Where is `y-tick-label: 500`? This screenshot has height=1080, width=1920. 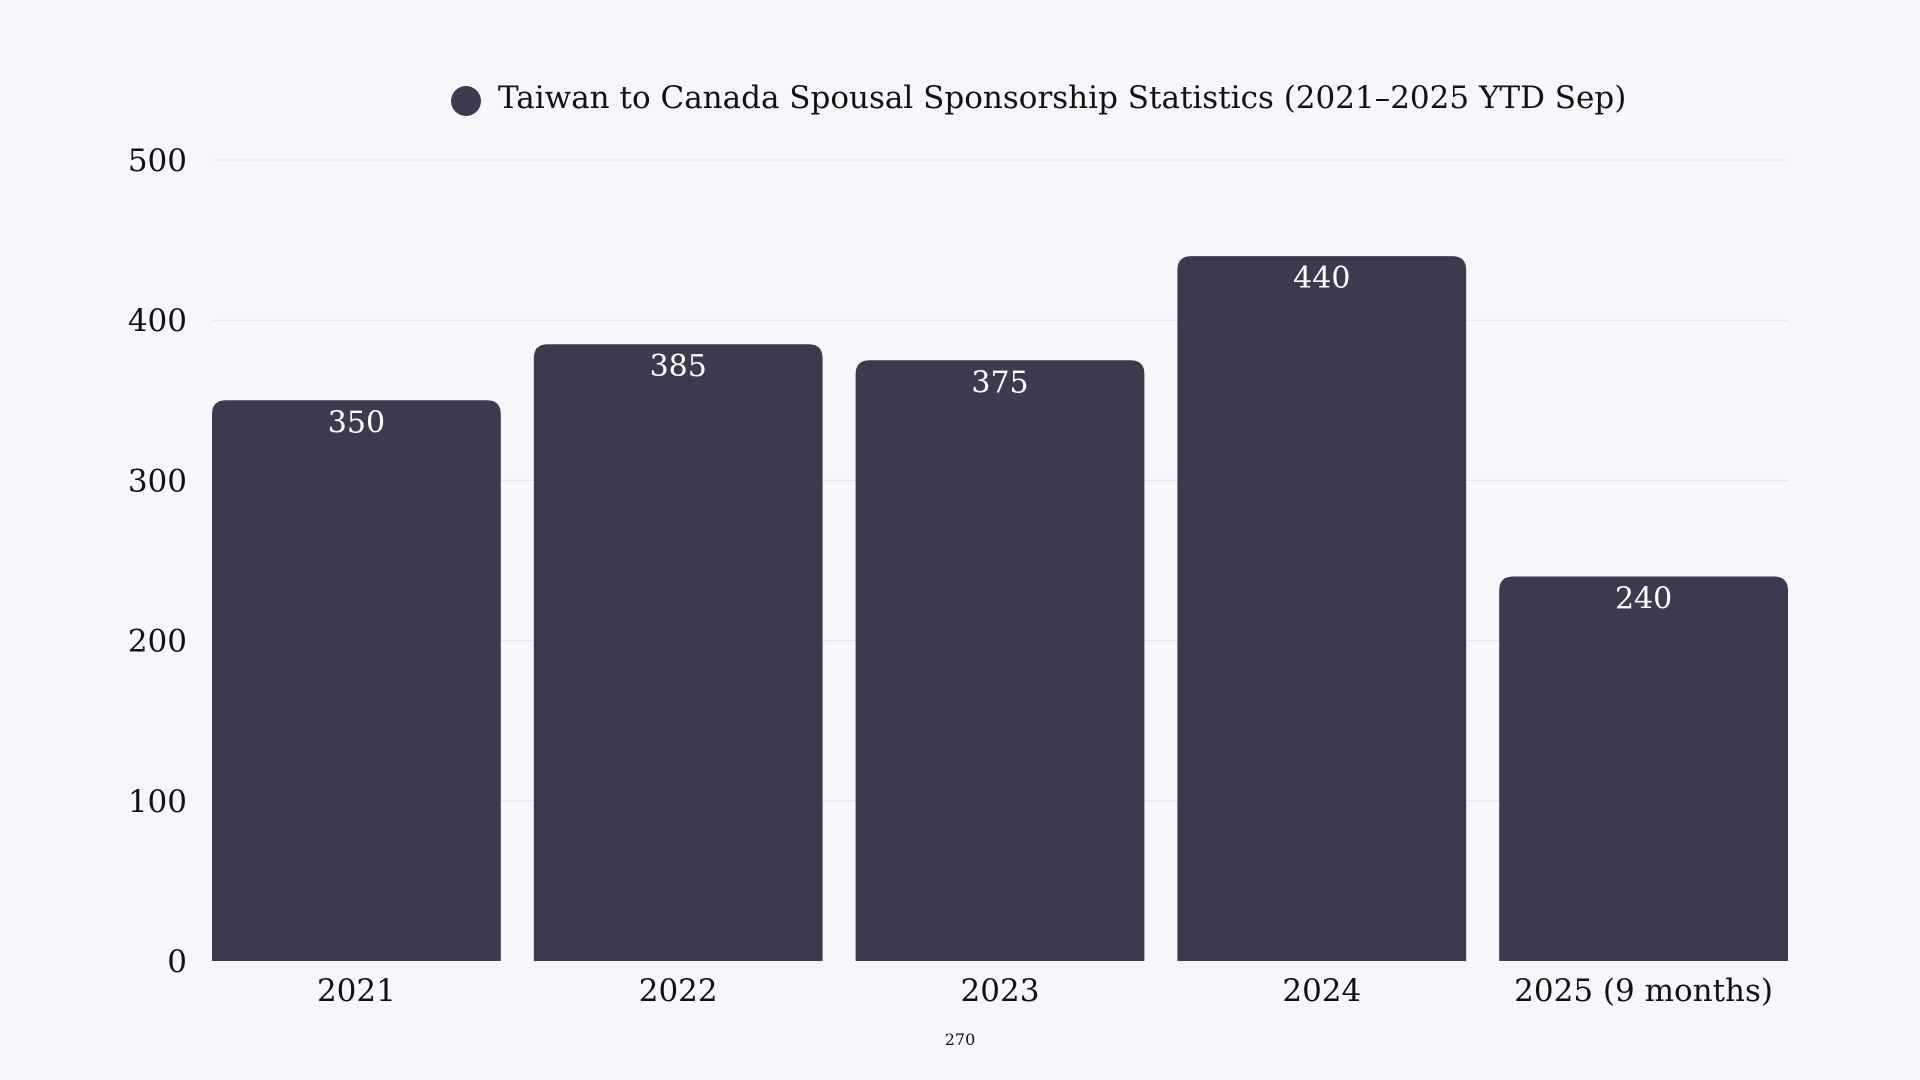
y-tick-label: 500 is located at coordinates (157, 161).